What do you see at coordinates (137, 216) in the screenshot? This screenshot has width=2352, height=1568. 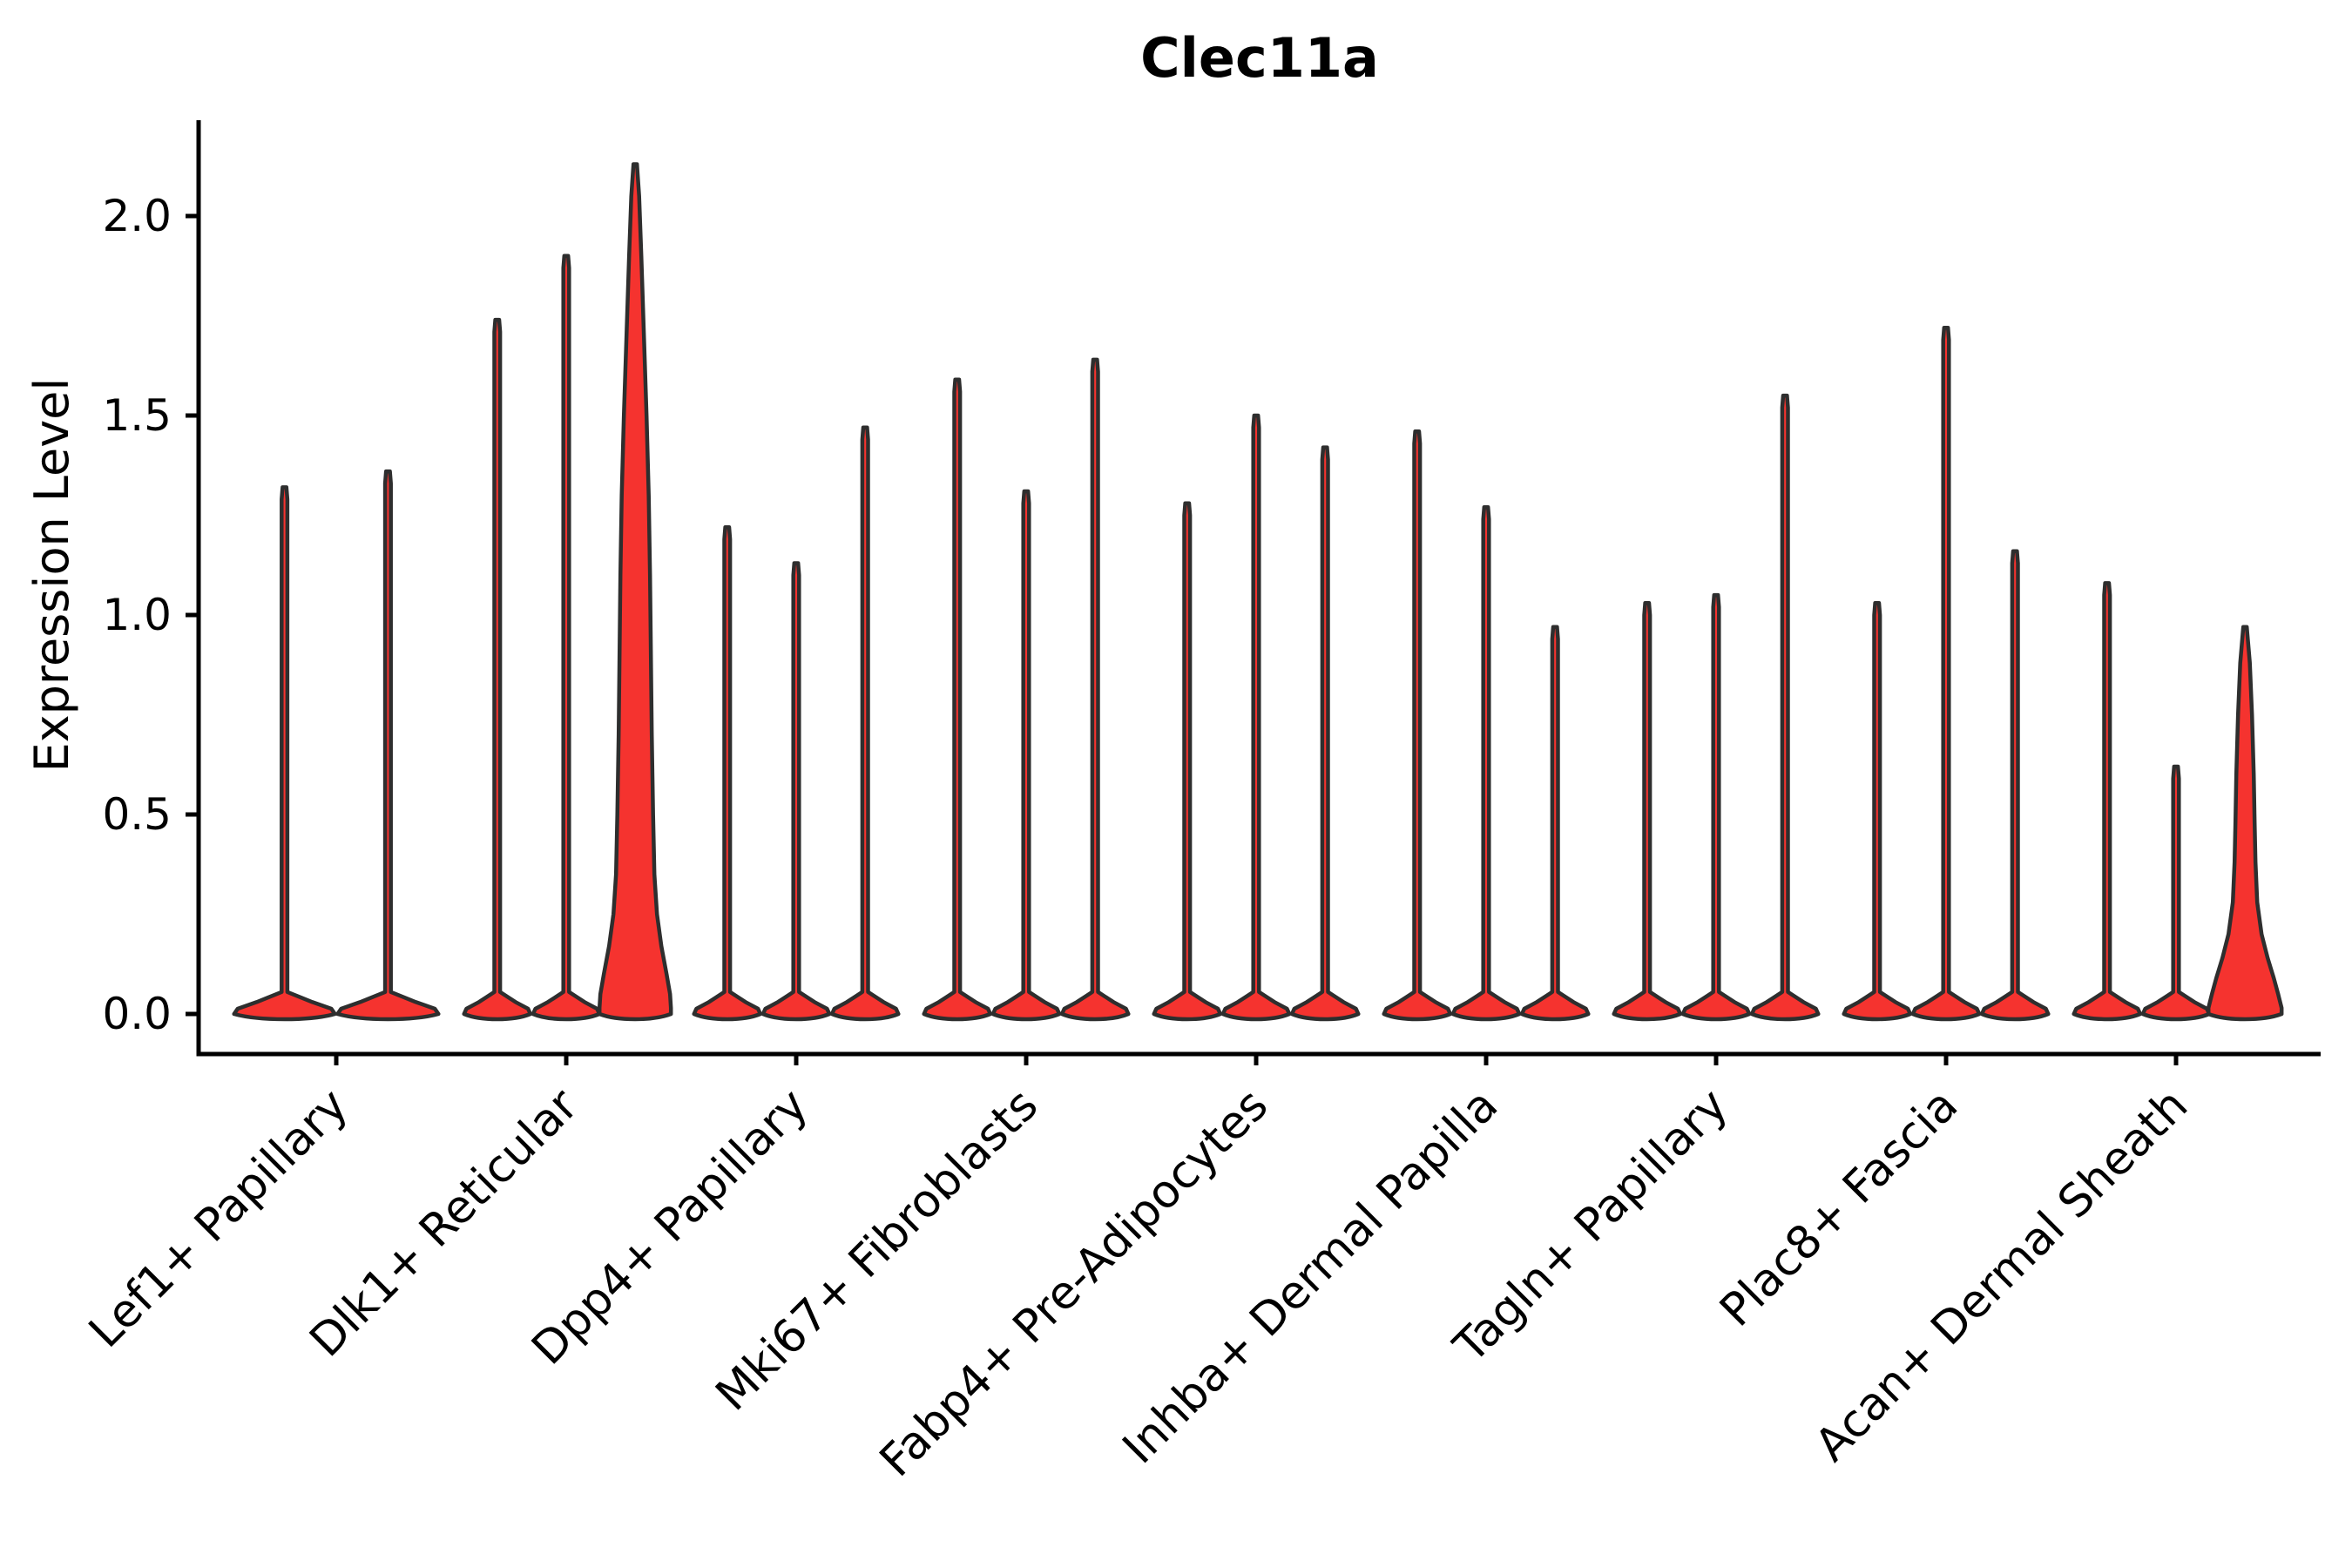 I see `y-tick-label: 2.0` at bounding box center [137, 216].